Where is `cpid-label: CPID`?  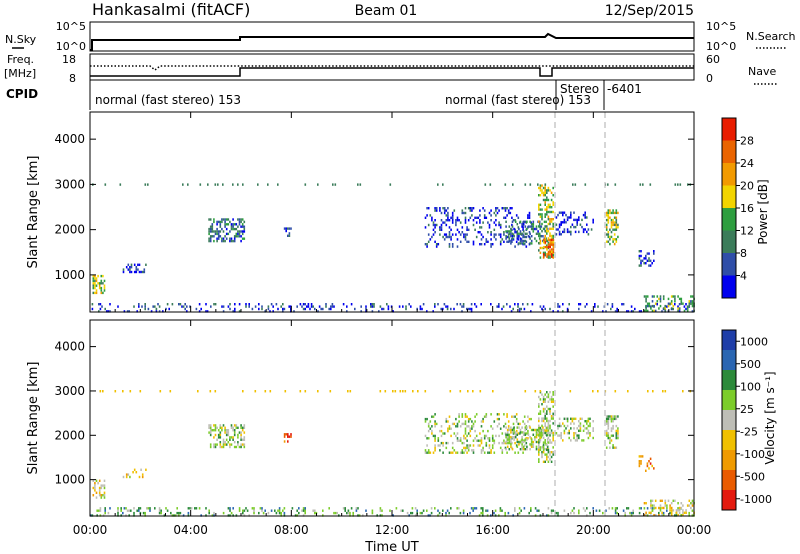
cpid-label: CPID is located at coordinates (22, 94).